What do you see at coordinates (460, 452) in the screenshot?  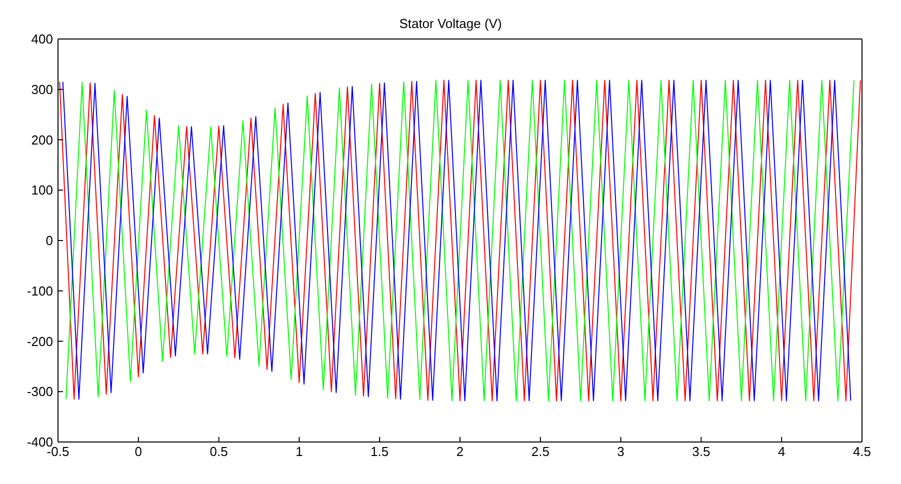 I see `x-tick-label: 2` at bounding box center [460, 452].